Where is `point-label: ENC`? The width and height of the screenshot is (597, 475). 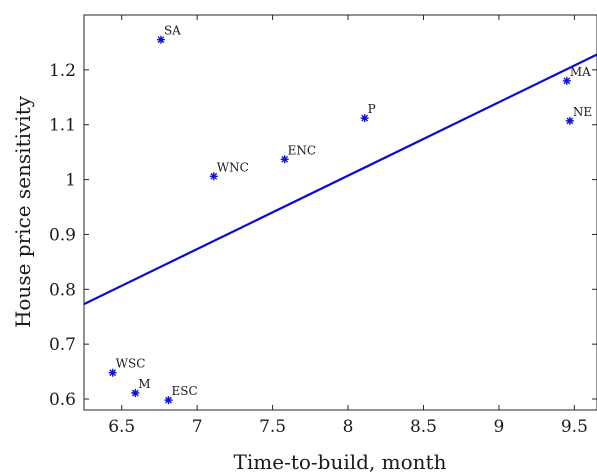
point-label: ENC is located at coordinates (302, 150).